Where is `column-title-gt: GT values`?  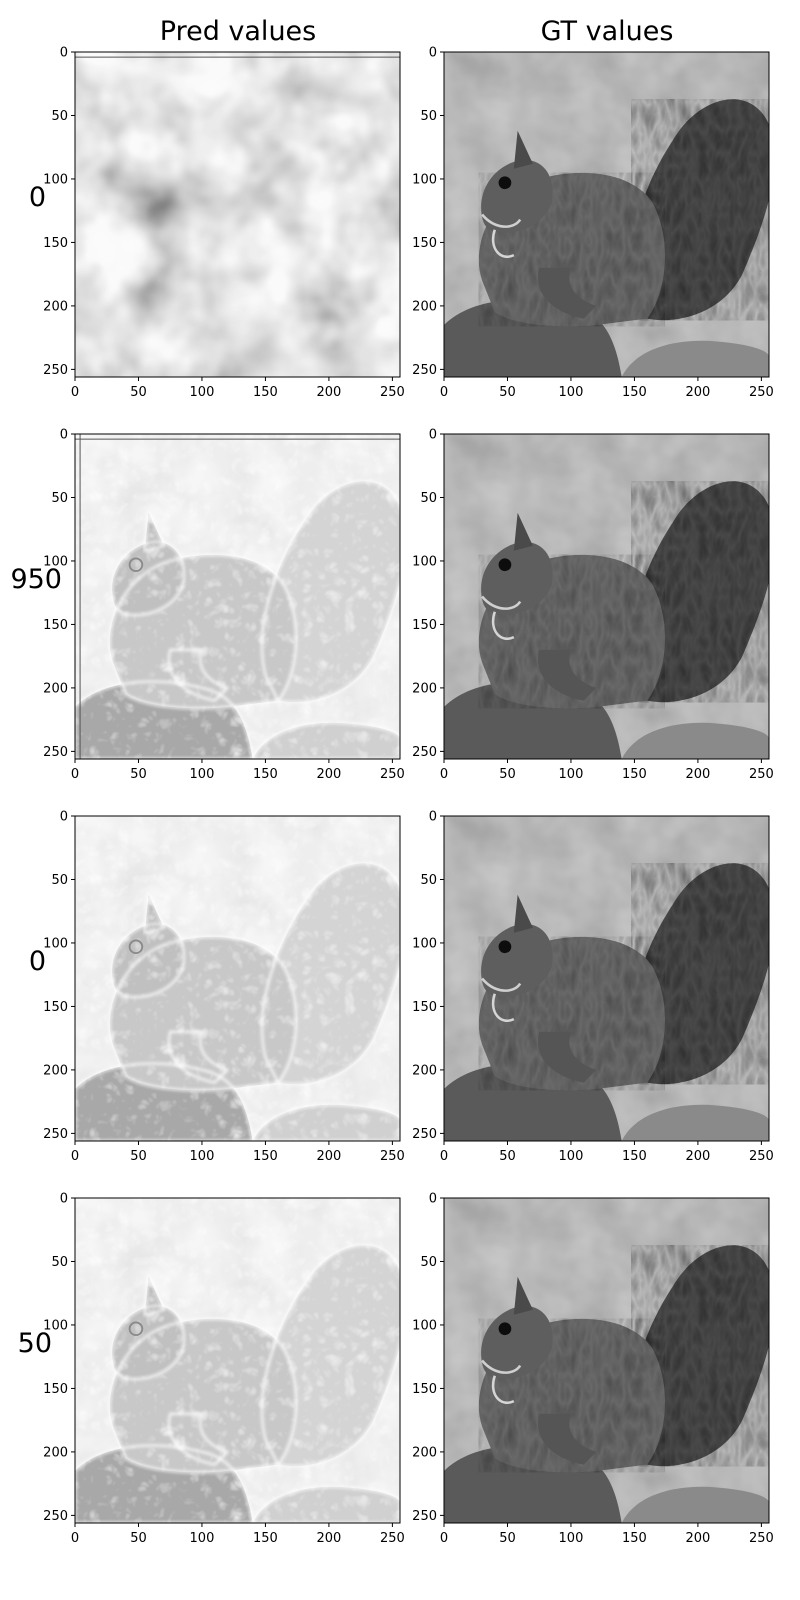
column-title-gt: GT values is located at coordinates (607, 31).